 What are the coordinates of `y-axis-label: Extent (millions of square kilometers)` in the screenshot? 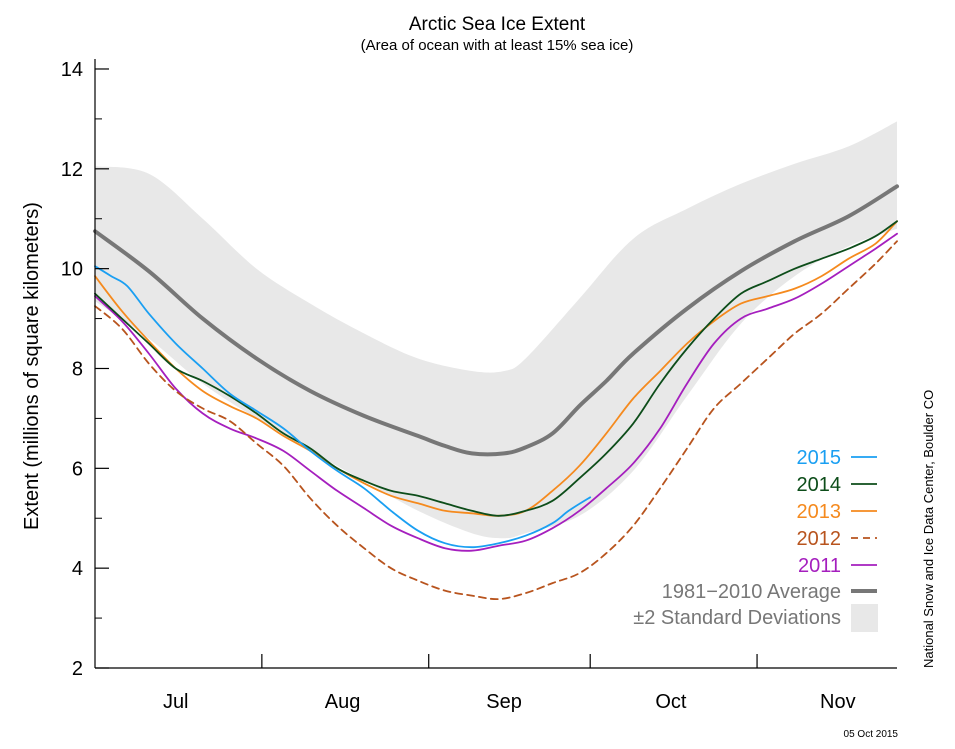 It's located at (32, 366).